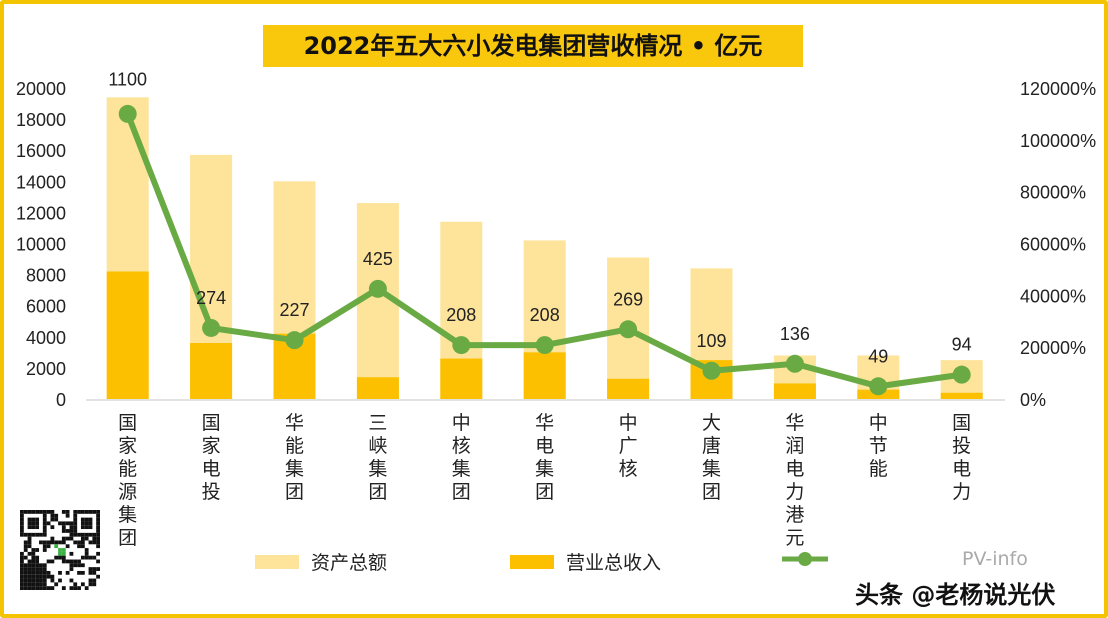 This screenshot has width=1108, height=618. I want to click on legend-swatch-assets, so click(277, 561).